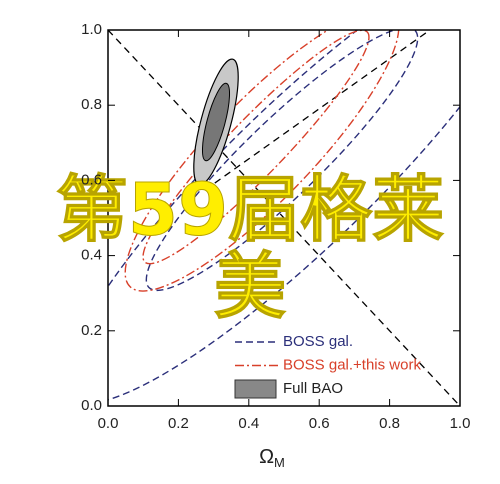  I want to click on y-tick-label: 0.4, so click(91, 255).